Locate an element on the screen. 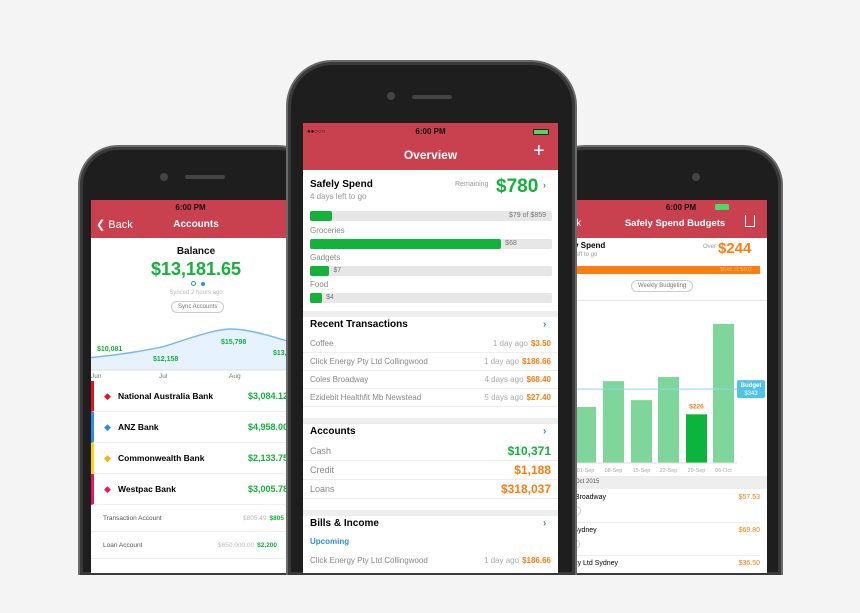 Image resolution: width=860 pixels, height=613 pixels. sync-accounts-button: Sync Accounts is located at coordinates (198, 307).